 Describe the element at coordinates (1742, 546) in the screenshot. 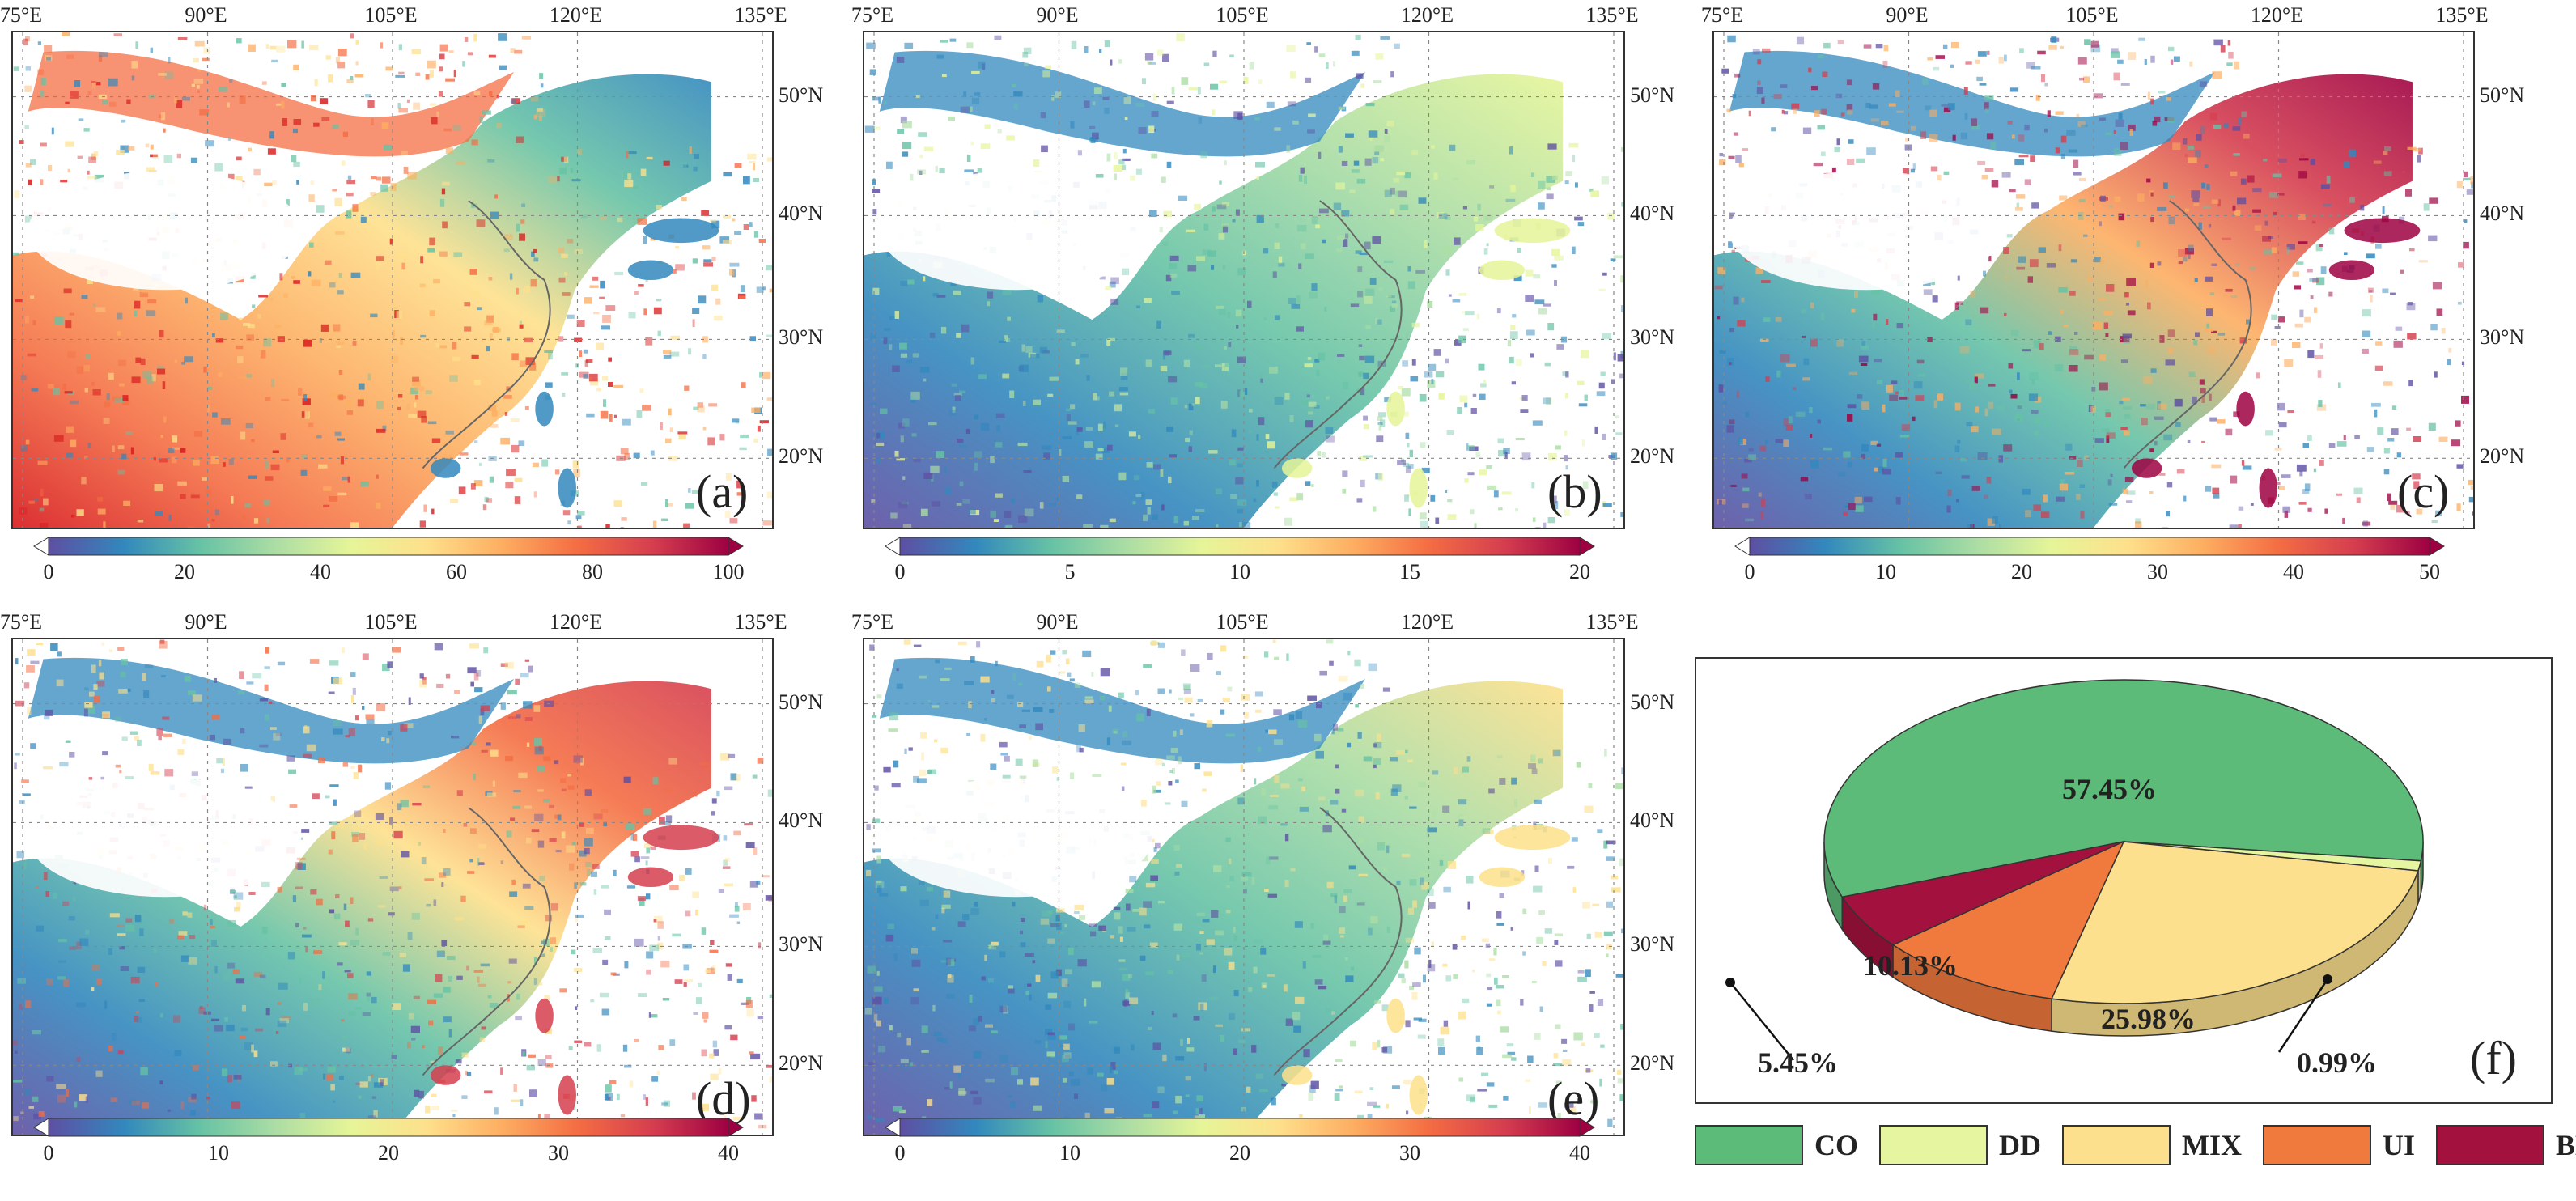

I see `colorbar-under-arrow` at that location.